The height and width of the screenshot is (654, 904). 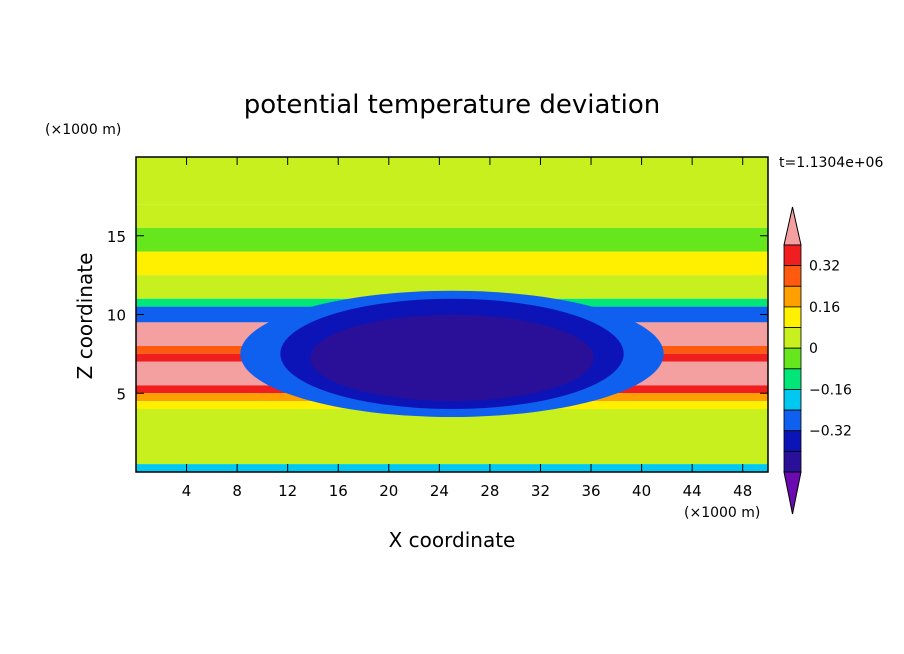 What do you see at coordinates (742, 491) in the screenshot?
I see `x-tick-label: 48` at bounding box center [742, 491].